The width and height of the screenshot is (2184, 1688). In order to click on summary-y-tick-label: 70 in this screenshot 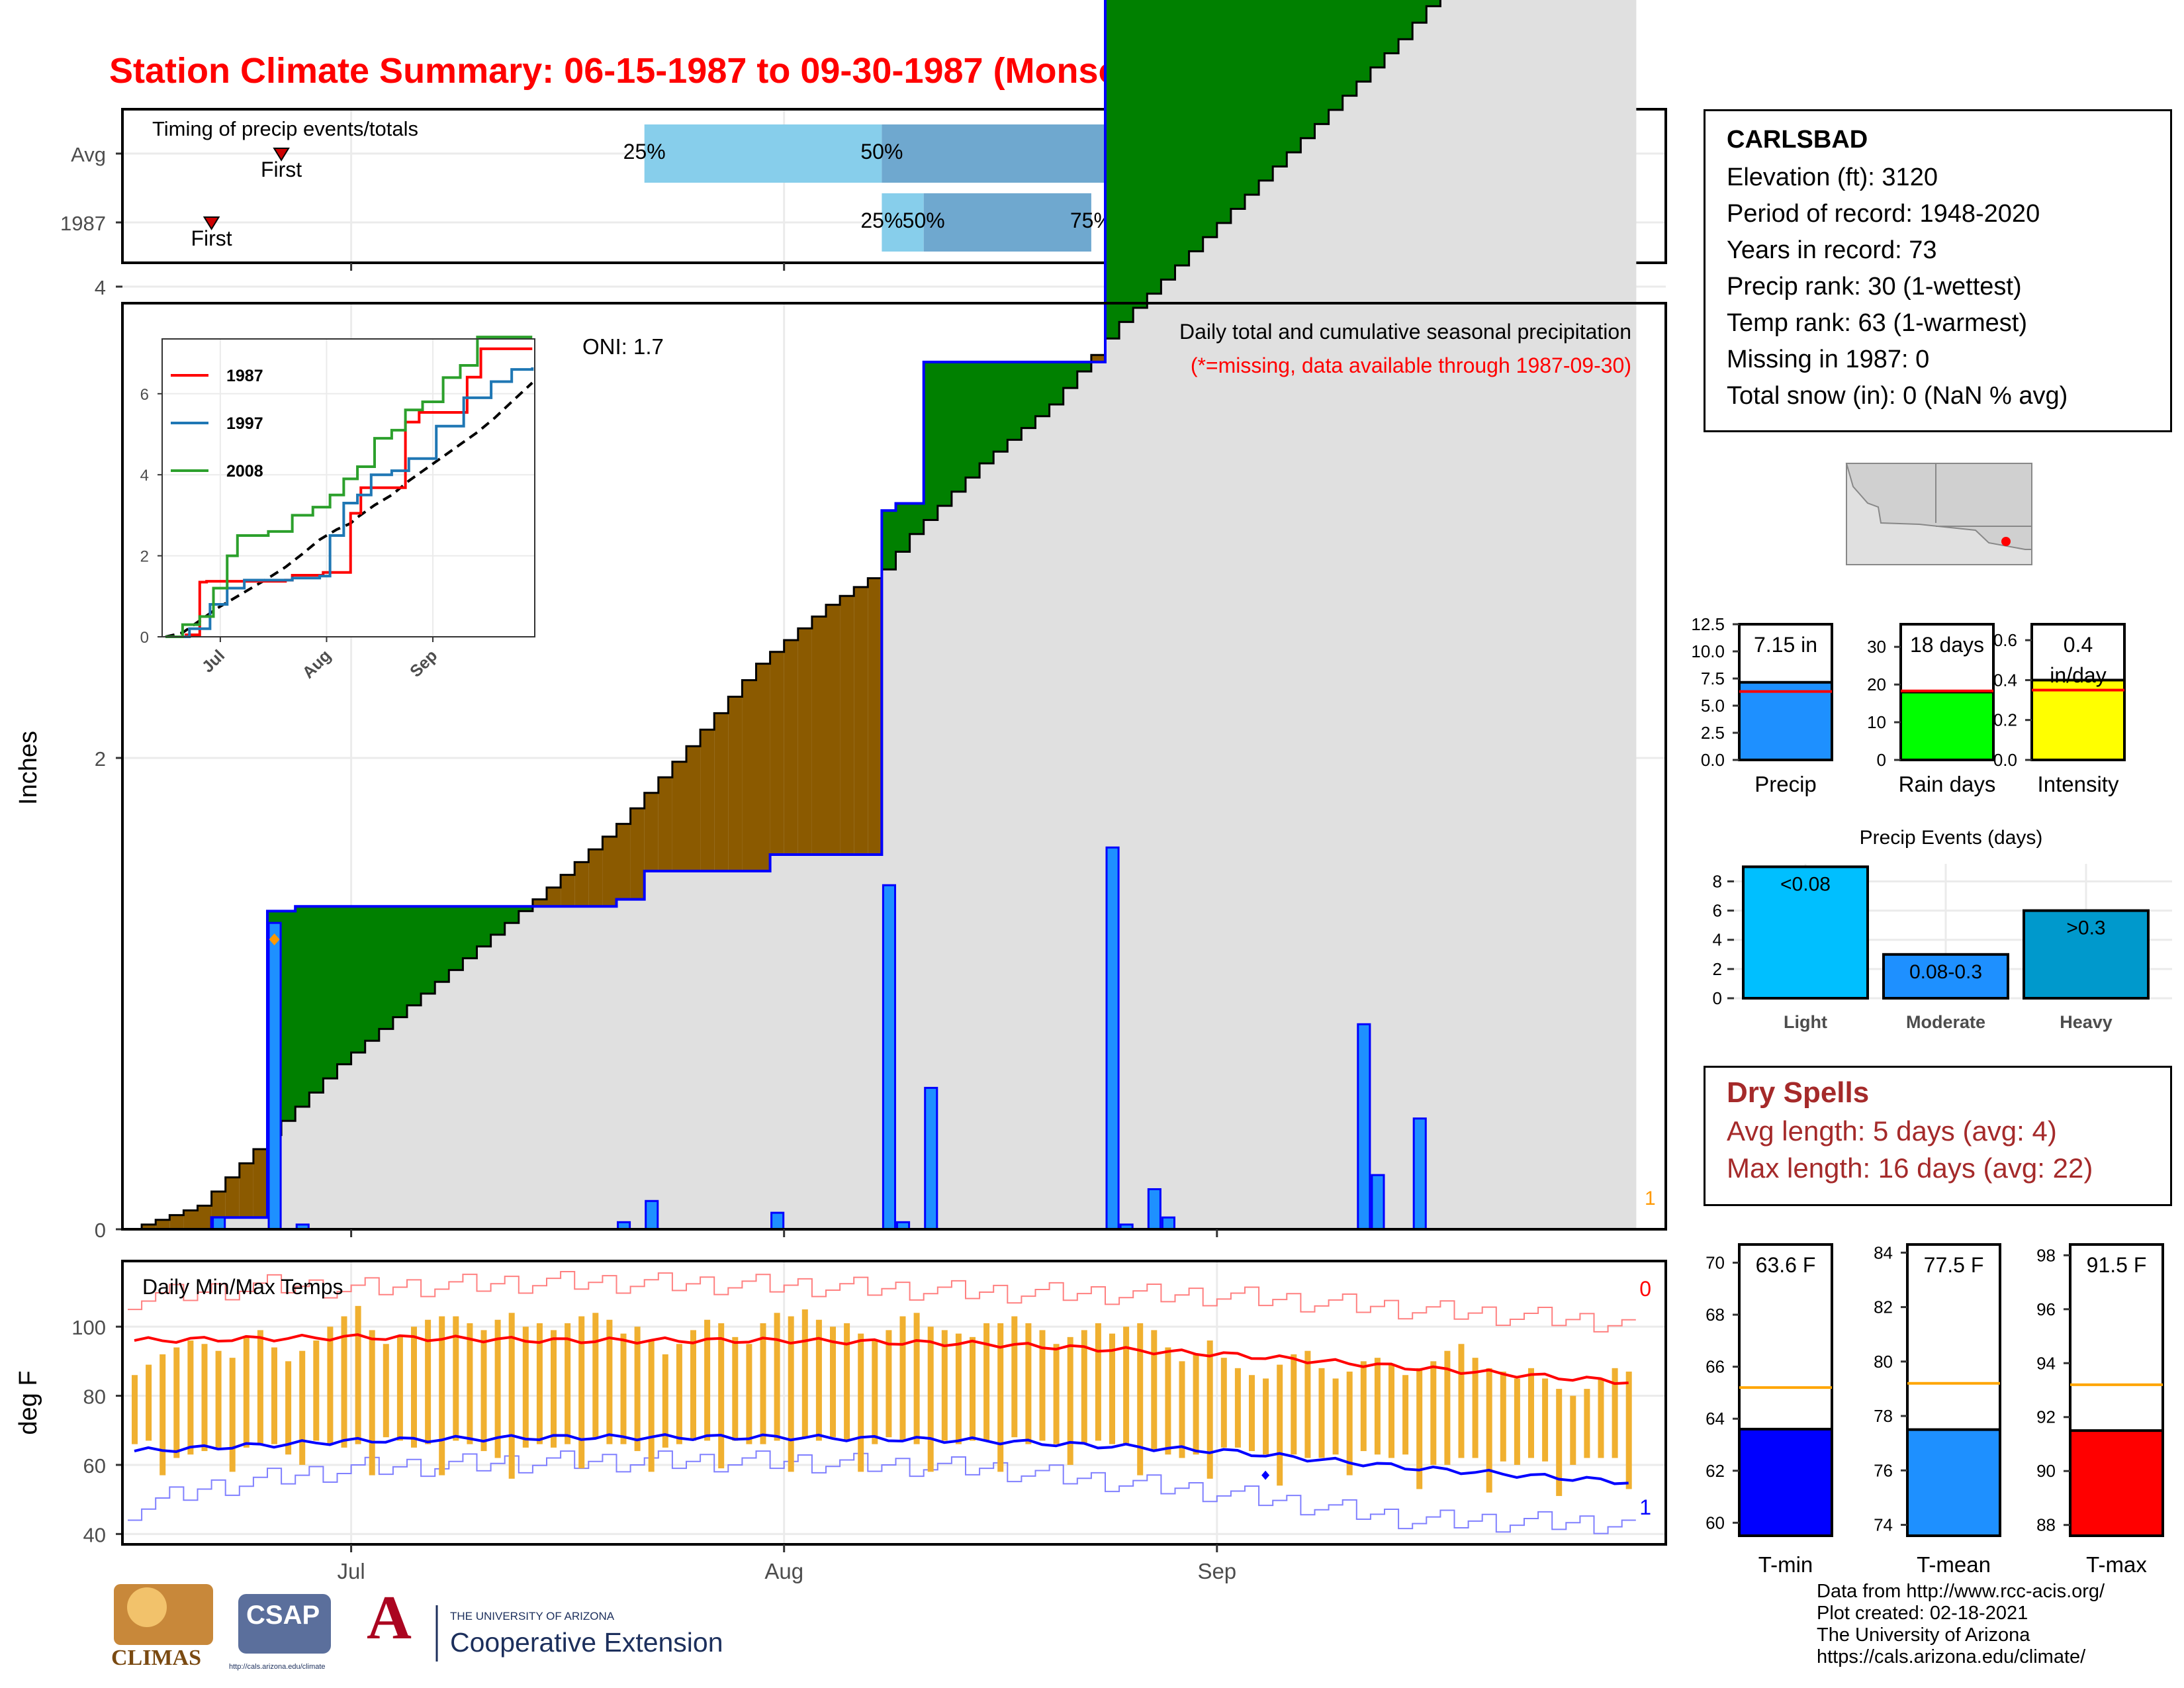, I will do `click(1715, 1263)`.